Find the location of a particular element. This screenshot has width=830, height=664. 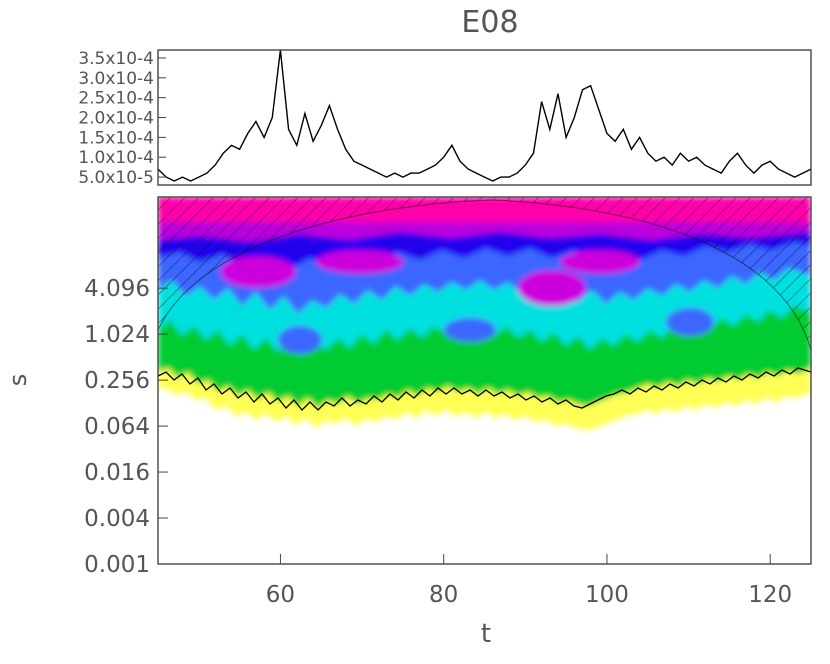

ts-ytick-label-6: 3.5x10-4 is located at coordinates (116, 59).